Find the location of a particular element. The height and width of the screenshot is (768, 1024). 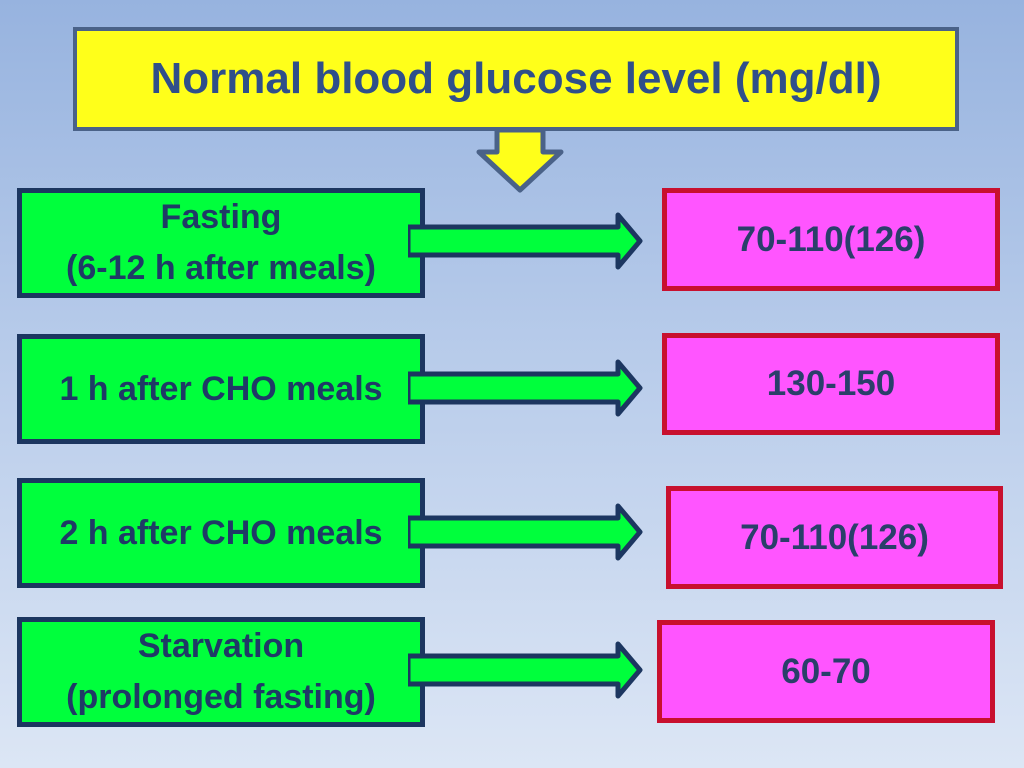

title-box: Normal blood glucose level (mg/dl) is located at coordinates (516, 79).